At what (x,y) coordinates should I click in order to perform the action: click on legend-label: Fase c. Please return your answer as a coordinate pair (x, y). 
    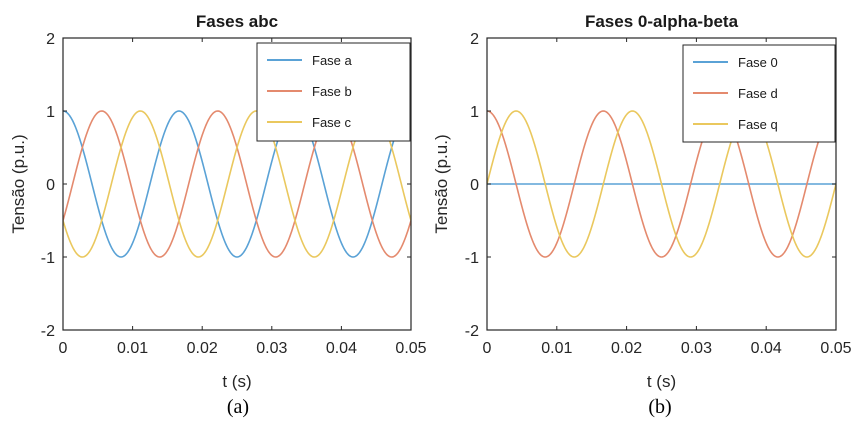
    Looking at the image, I should click on (332, 122).